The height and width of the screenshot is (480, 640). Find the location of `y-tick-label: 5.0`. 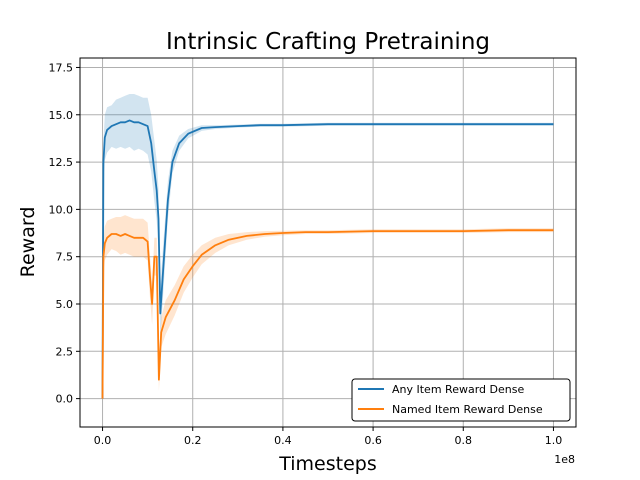

y-tick-label: 5.0 is located at coordinates (65, 304).